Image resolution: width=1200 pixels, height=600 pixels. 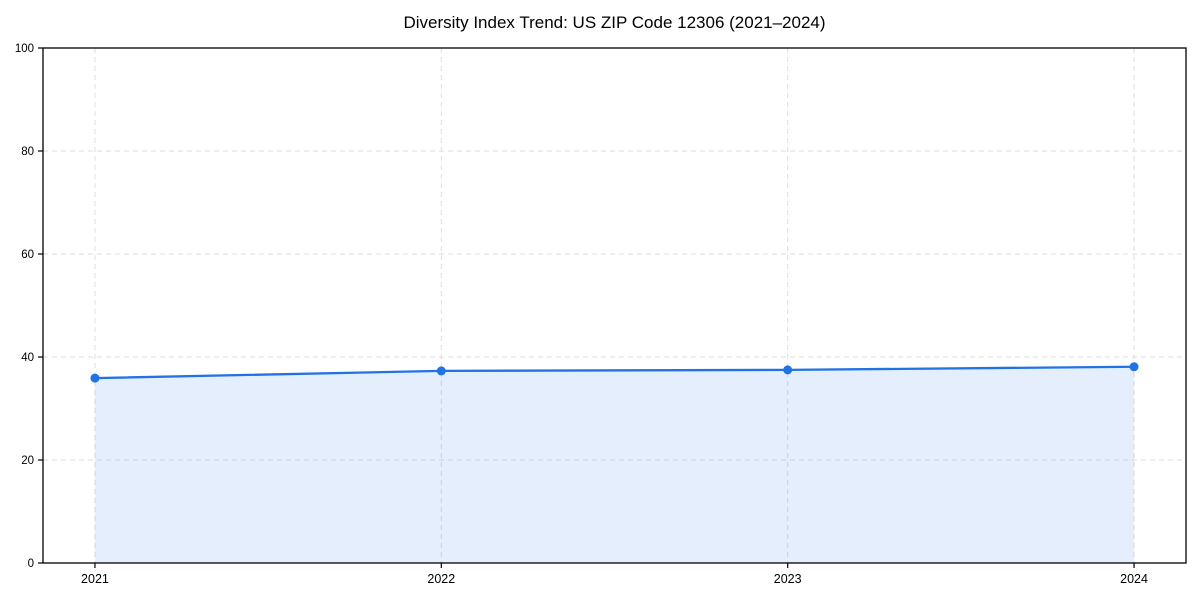 What do you see at coordinates (27, 255) in the screenshot?
I see `y-tick-label: 60` at bounding box center [27, 255].